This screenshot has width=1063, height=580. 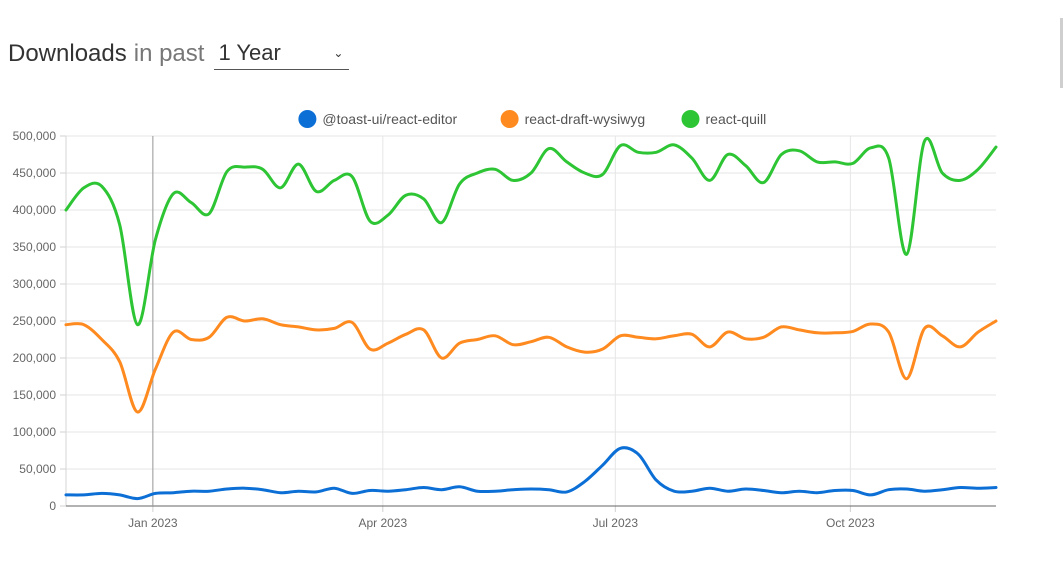 I want to click on y-tick-label: 300,000, so click(x=35, y=284).